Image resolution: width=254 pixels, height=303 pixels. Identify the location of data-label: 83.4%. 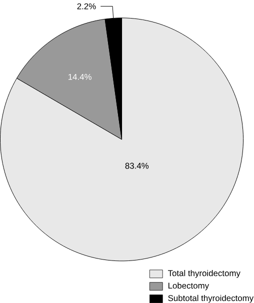
(137, 165).